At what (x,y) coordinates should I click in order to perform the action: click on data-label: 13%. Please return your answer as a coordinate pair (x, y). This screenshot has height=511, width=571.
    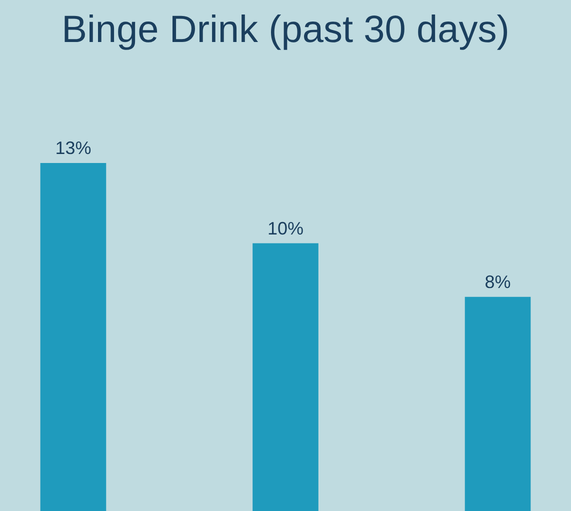
    Looking at the image, I should click on (73, 148).